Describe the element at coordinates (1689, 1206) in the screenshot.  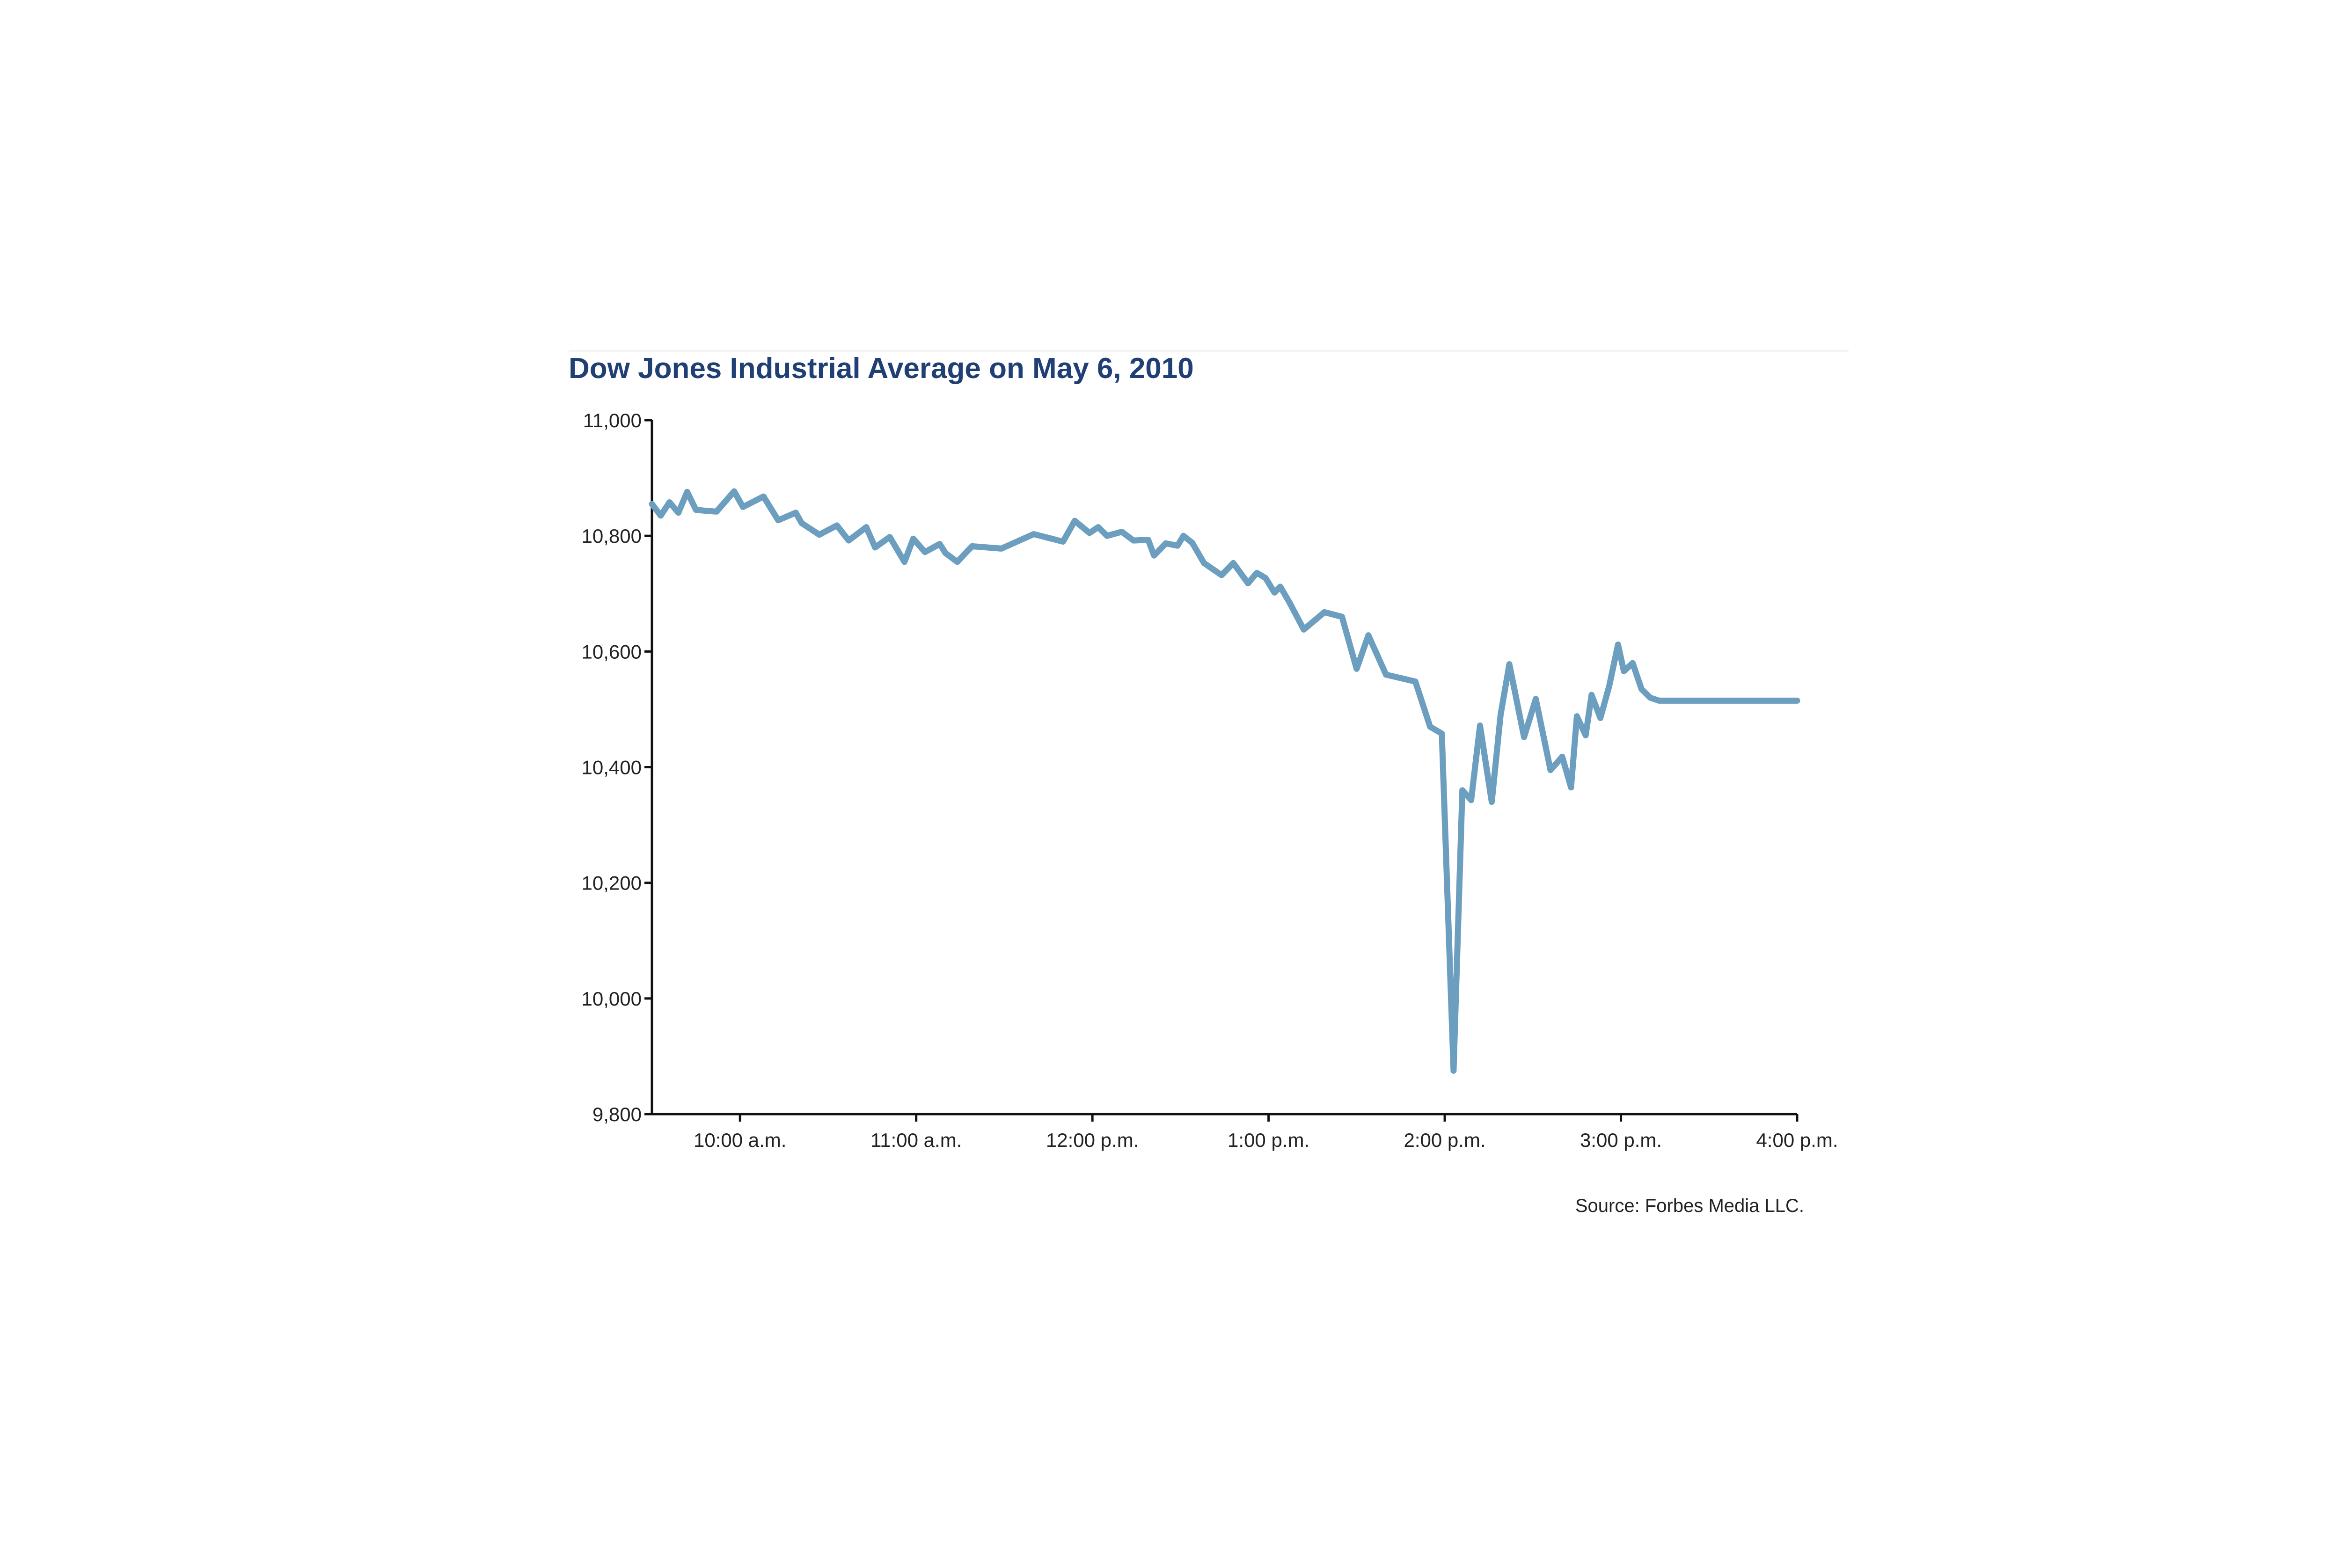
I see `source-note: Source: Forbes Media LLC.` at that location.